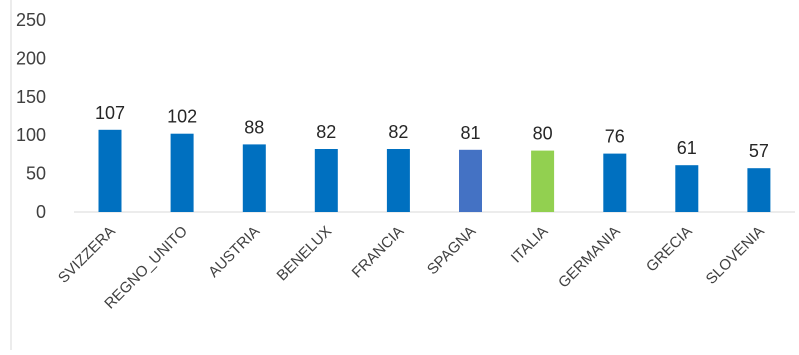 This screenshot has width=799, height=355. Describe the element at coordinates (687, 148) in the screenshot. I see `data-label: 61` at that location.